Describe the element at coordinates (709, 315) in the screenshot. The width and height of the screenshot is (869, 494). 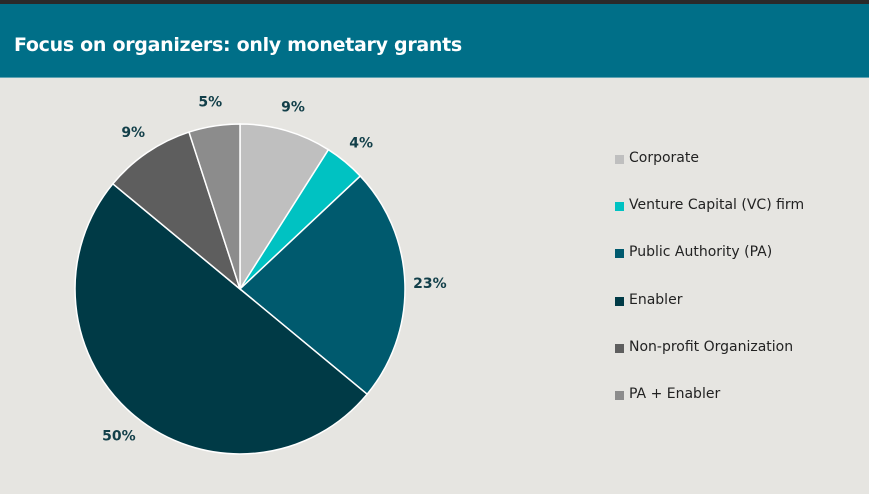
I see `legend-item: Enabler` at that location.